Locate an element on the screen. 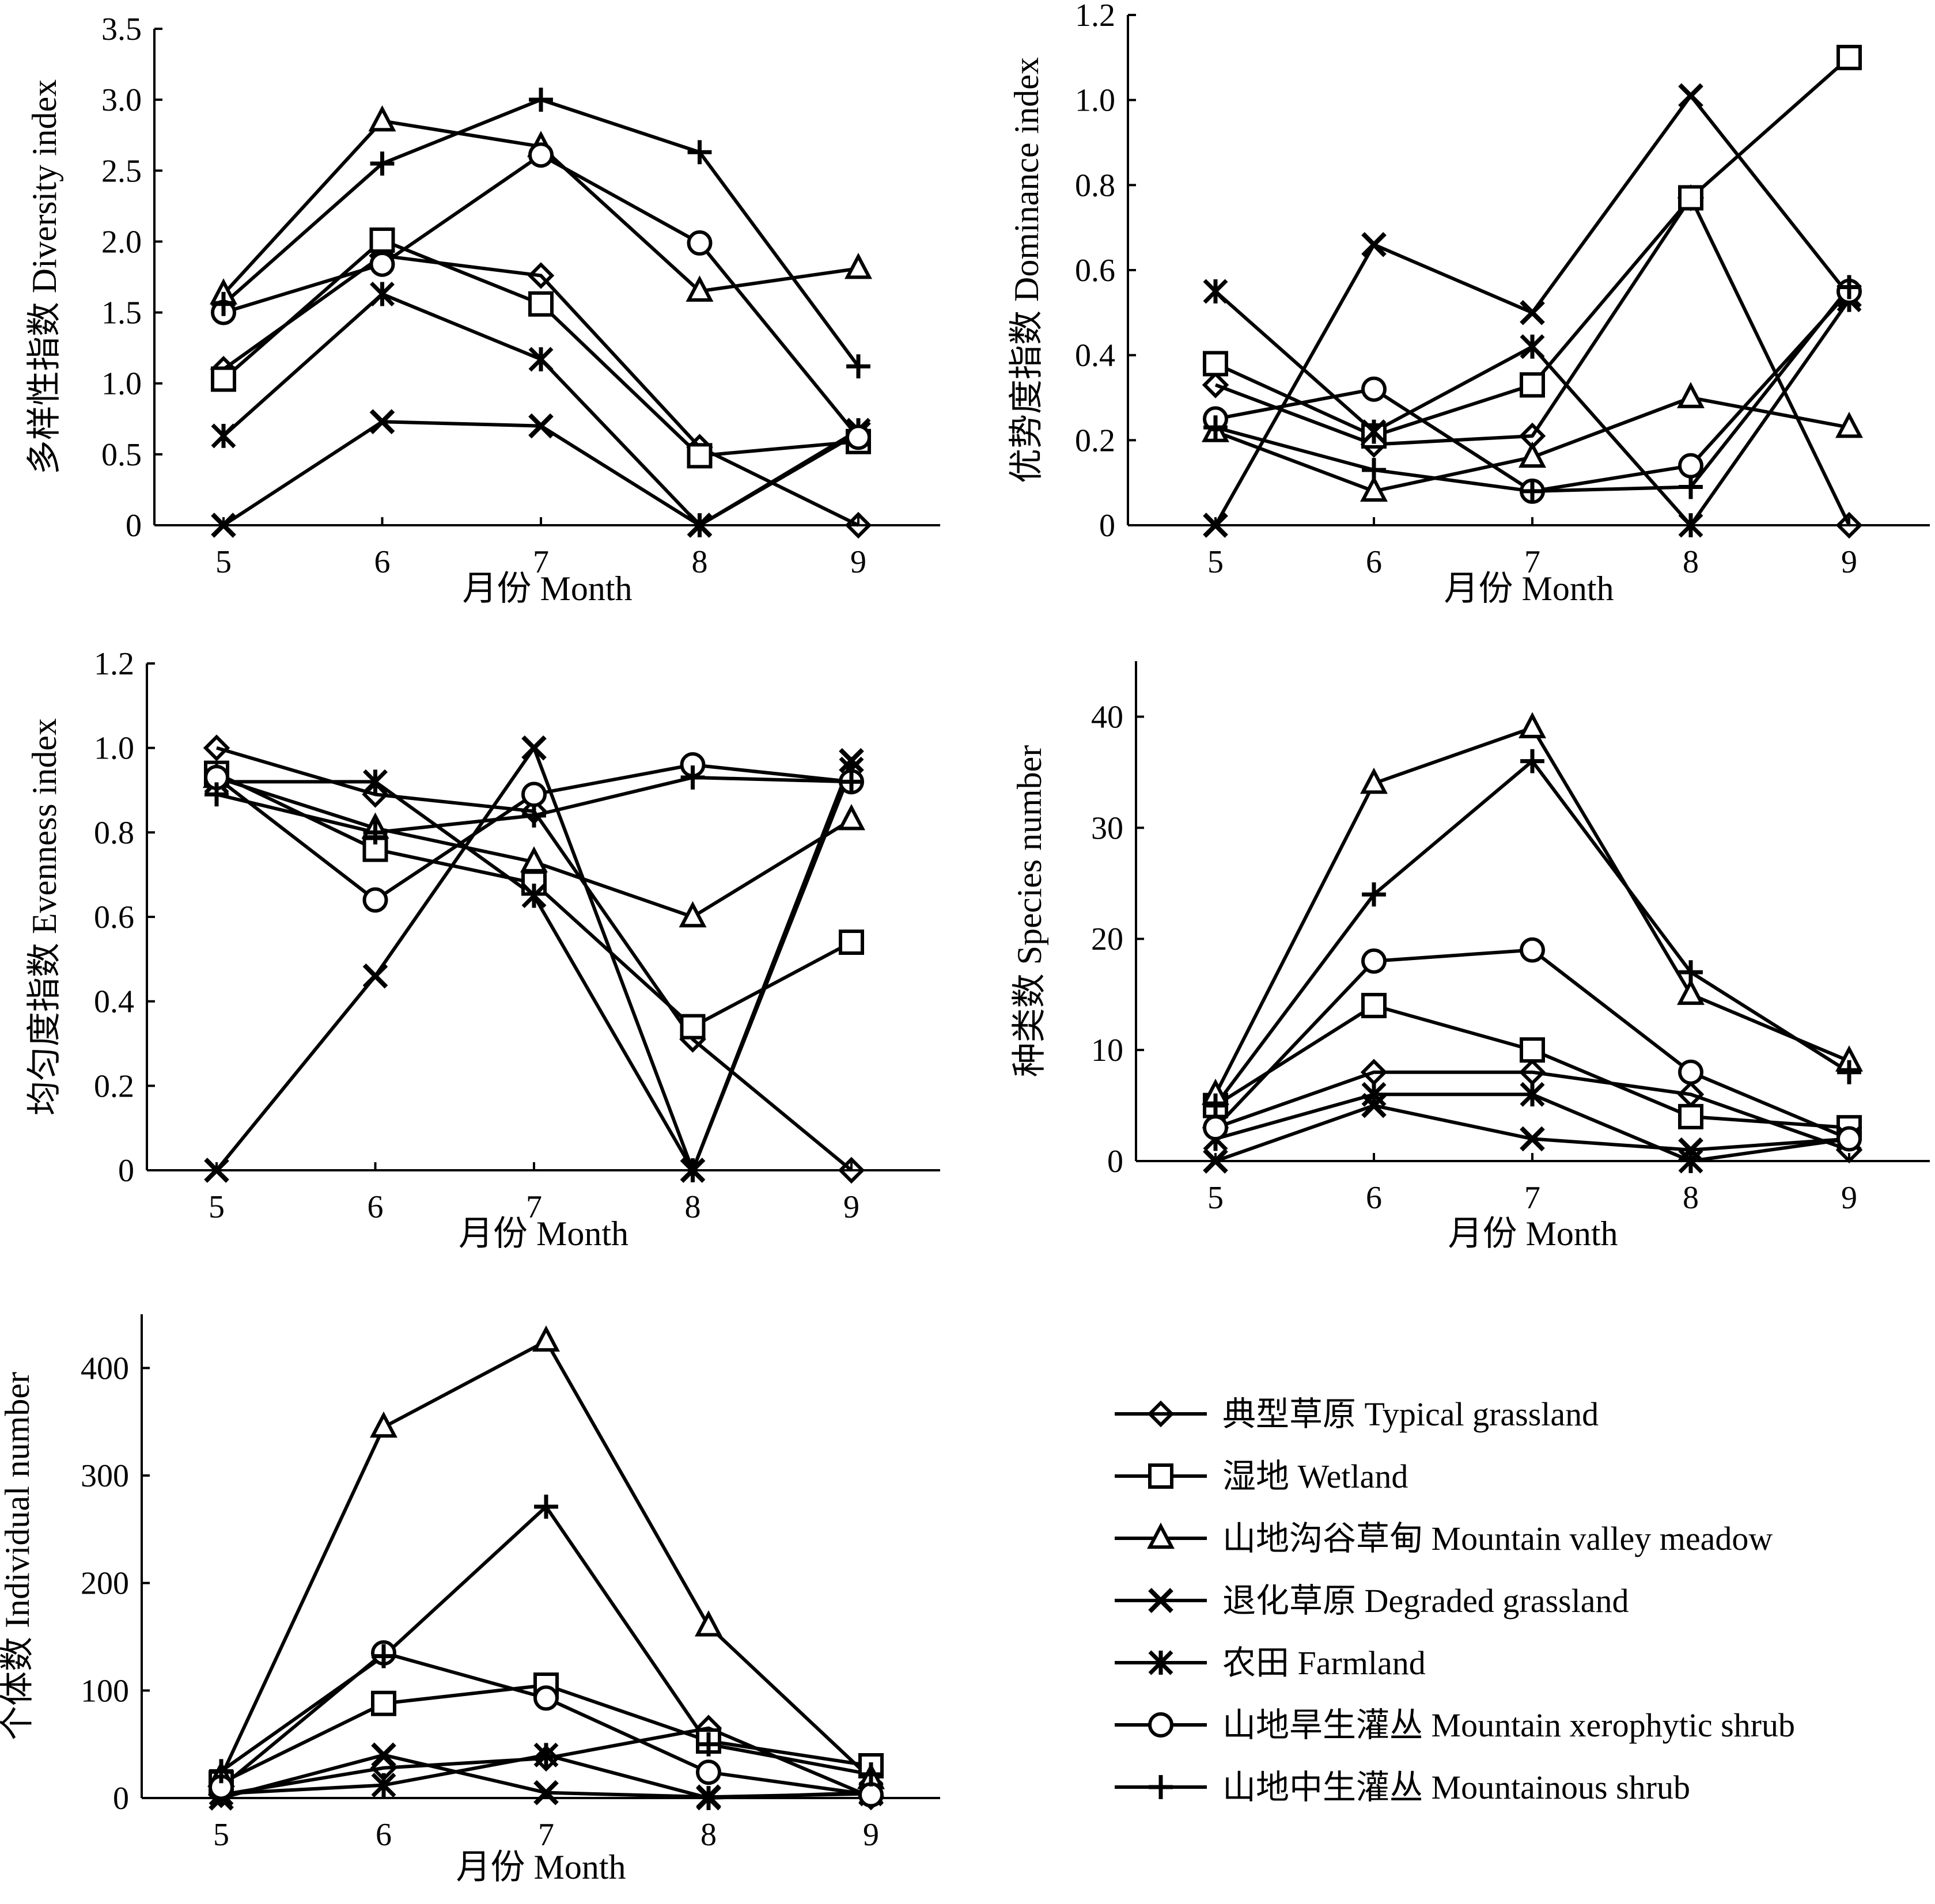 The image size is (1935, 1904). series-points-asterisk is located at coordinates (541, 410).